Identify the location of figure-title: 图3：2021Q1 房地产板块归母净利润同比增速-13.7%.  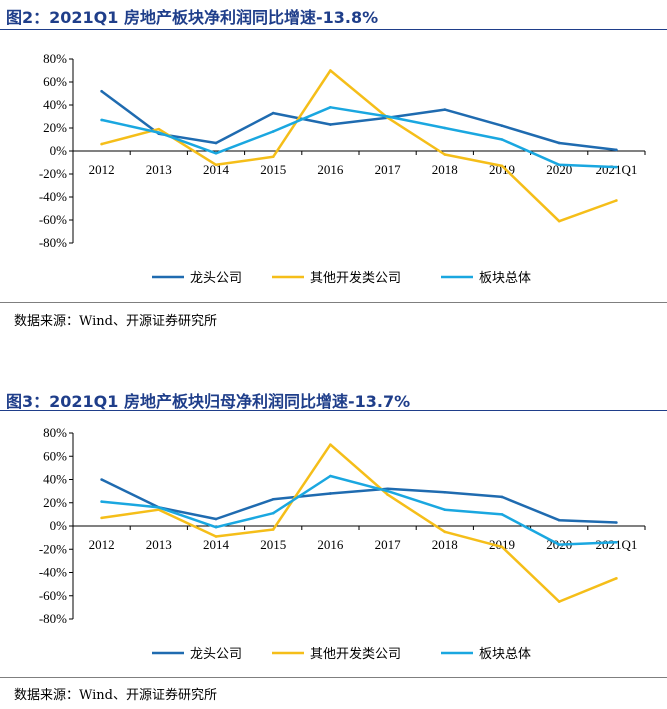
(208, 401).